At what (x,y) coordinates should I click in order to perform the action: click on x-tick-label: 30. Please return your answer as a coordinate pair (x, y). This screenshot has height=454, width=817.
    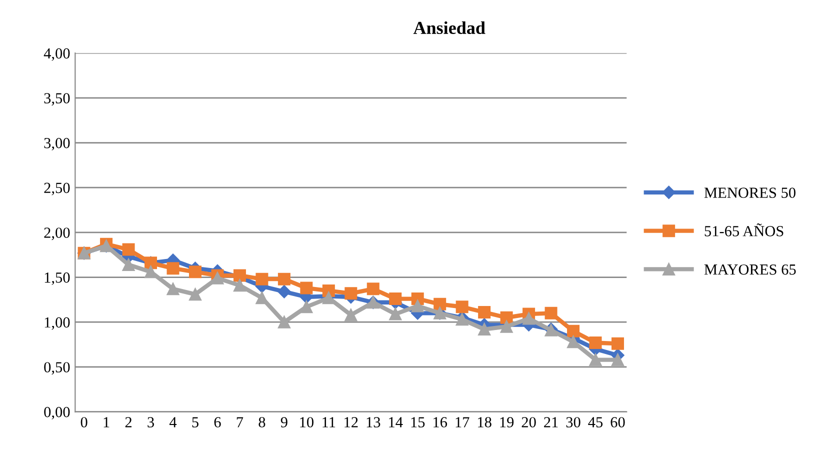
    Looking at the image, I should click on (573, 422).